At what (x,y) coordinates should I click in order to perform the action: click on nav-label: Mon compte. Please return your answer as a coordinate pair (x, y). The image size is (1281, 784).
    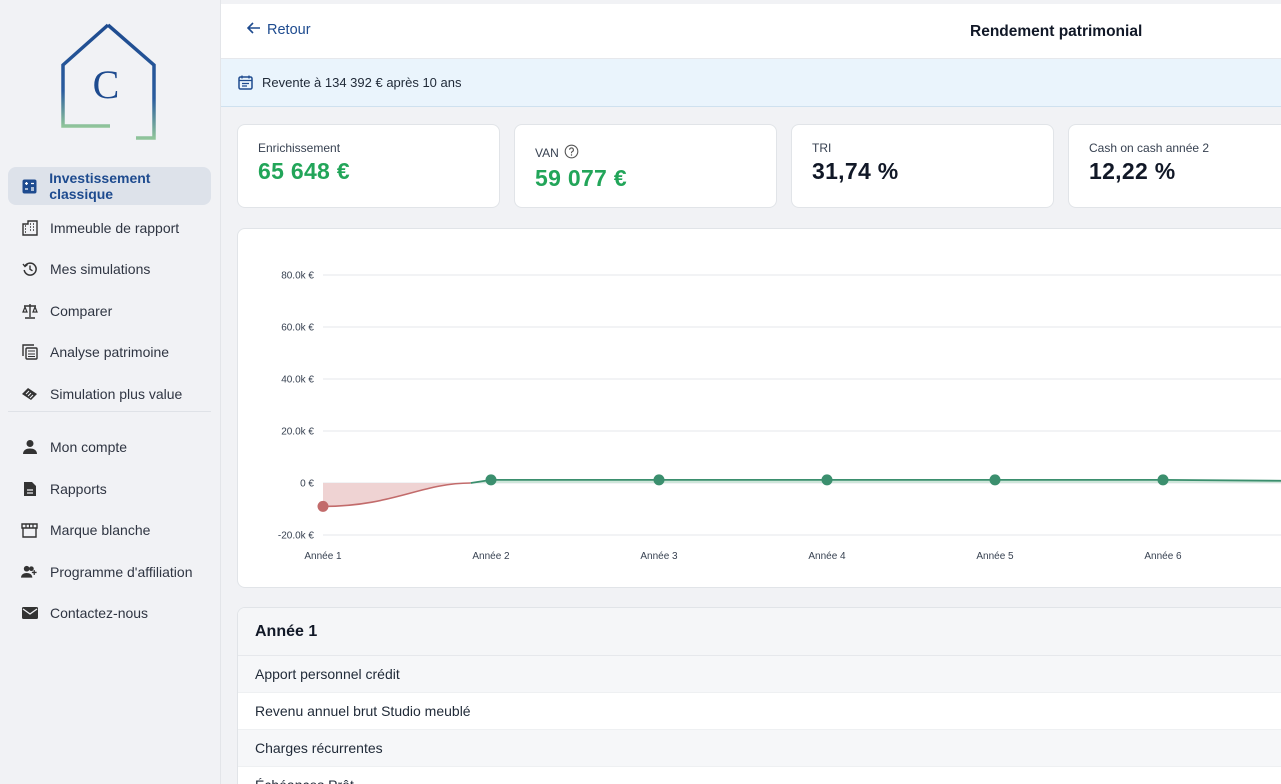
    Looking at the image, I should click on (89, 447).